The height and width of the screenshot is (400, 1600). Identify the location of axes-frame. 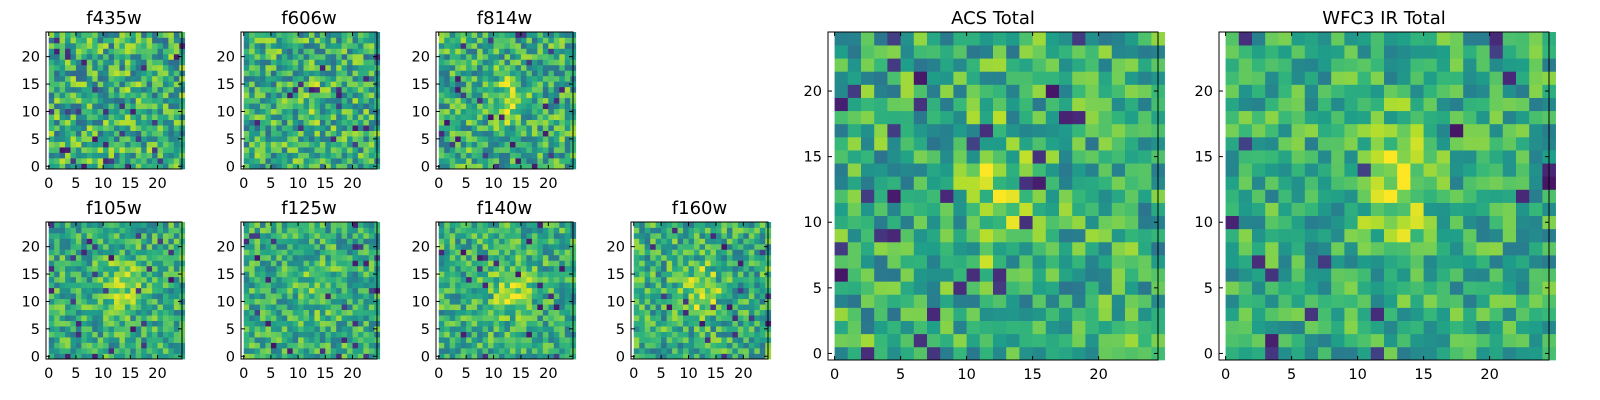
(309, 100).